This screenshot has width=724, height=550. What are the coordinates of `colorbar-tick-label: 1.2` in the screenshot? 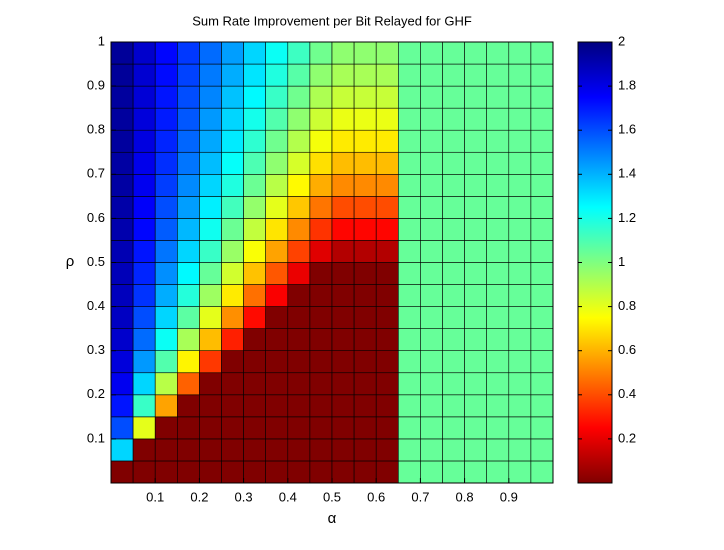 It's located at (627, 217).